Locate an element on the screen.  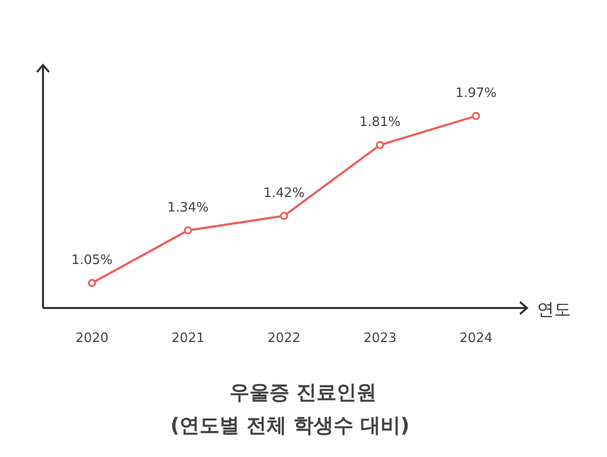
x-tick-label: 2022 is located at coordinates (284, 338).